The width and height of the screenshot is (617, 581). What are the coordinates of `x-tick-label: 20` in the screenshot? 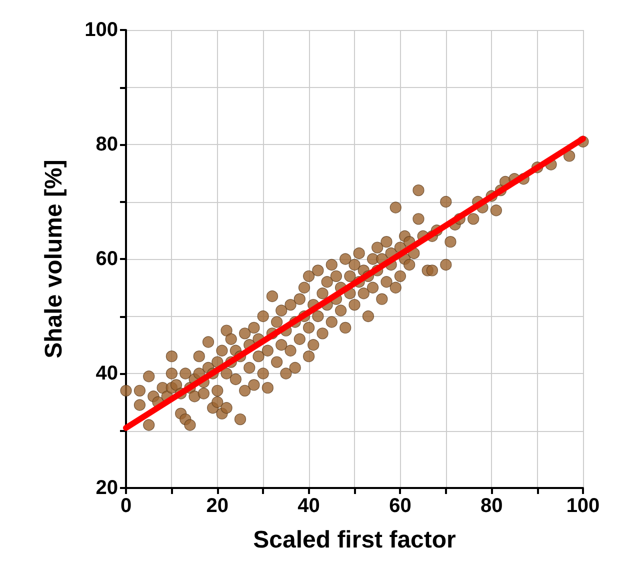 It's located at (217, 506).